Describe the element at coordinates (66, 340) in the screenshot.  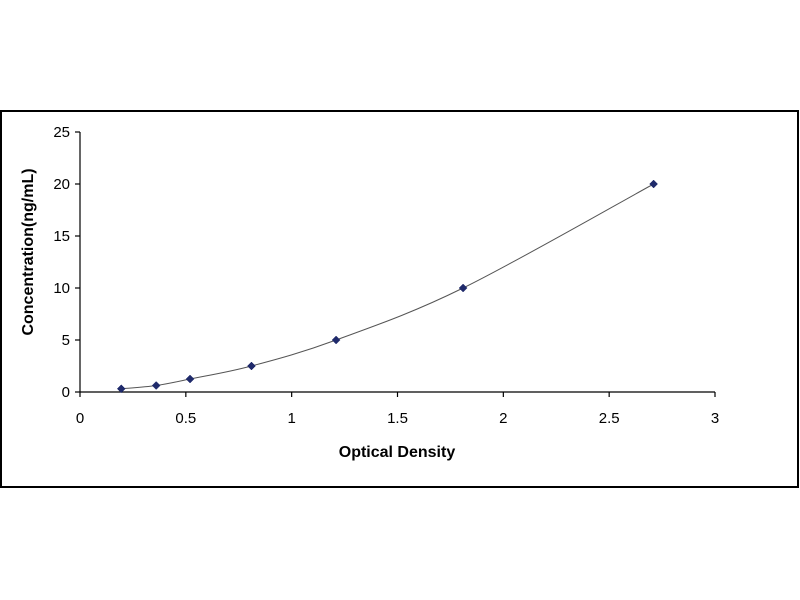
I see `y-tick-label: 5` at that location.